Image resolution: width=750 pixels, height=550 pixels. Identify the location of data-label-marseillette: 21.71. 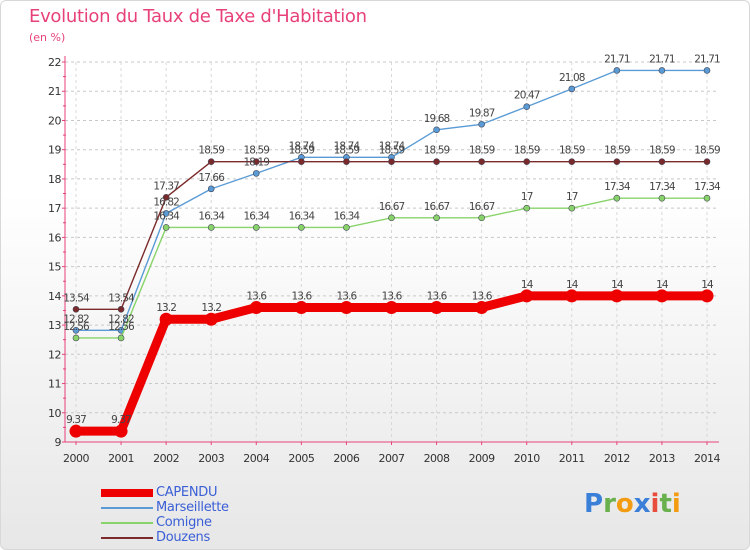
(662, 59).